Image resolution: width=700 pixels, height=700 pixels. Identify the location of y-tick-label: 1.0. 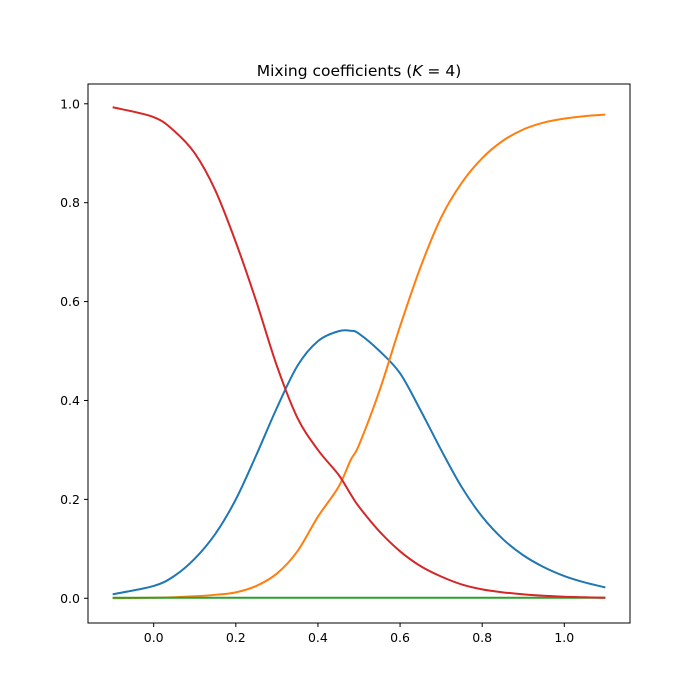
(70, 103).